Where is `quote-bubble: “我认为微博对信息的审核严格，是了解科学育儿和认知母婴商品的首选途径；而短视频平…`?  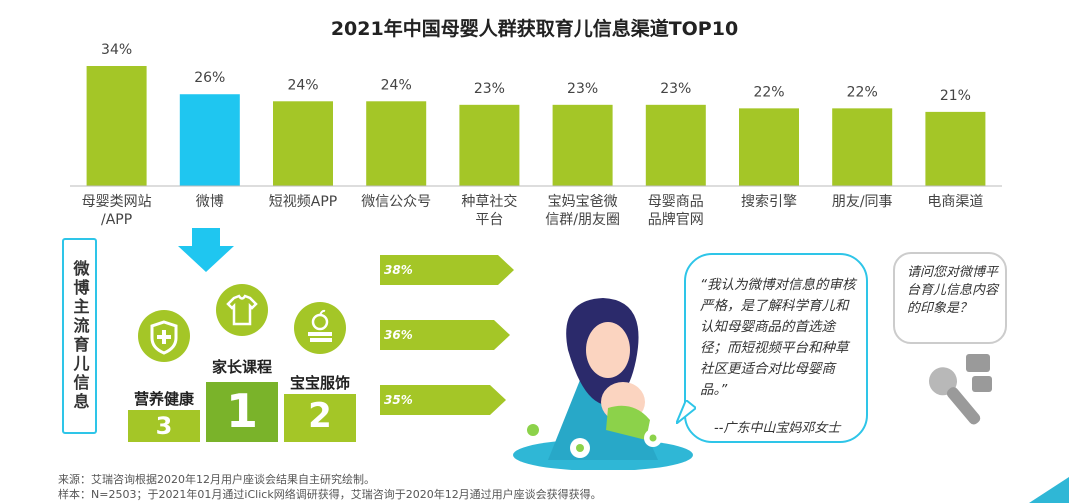 quote-bubble: “我认为微博对信息的审核严格，是了解科学育儿和认知母婴商品的首选途径；而短视频平… is located at coordinates (776, 348).